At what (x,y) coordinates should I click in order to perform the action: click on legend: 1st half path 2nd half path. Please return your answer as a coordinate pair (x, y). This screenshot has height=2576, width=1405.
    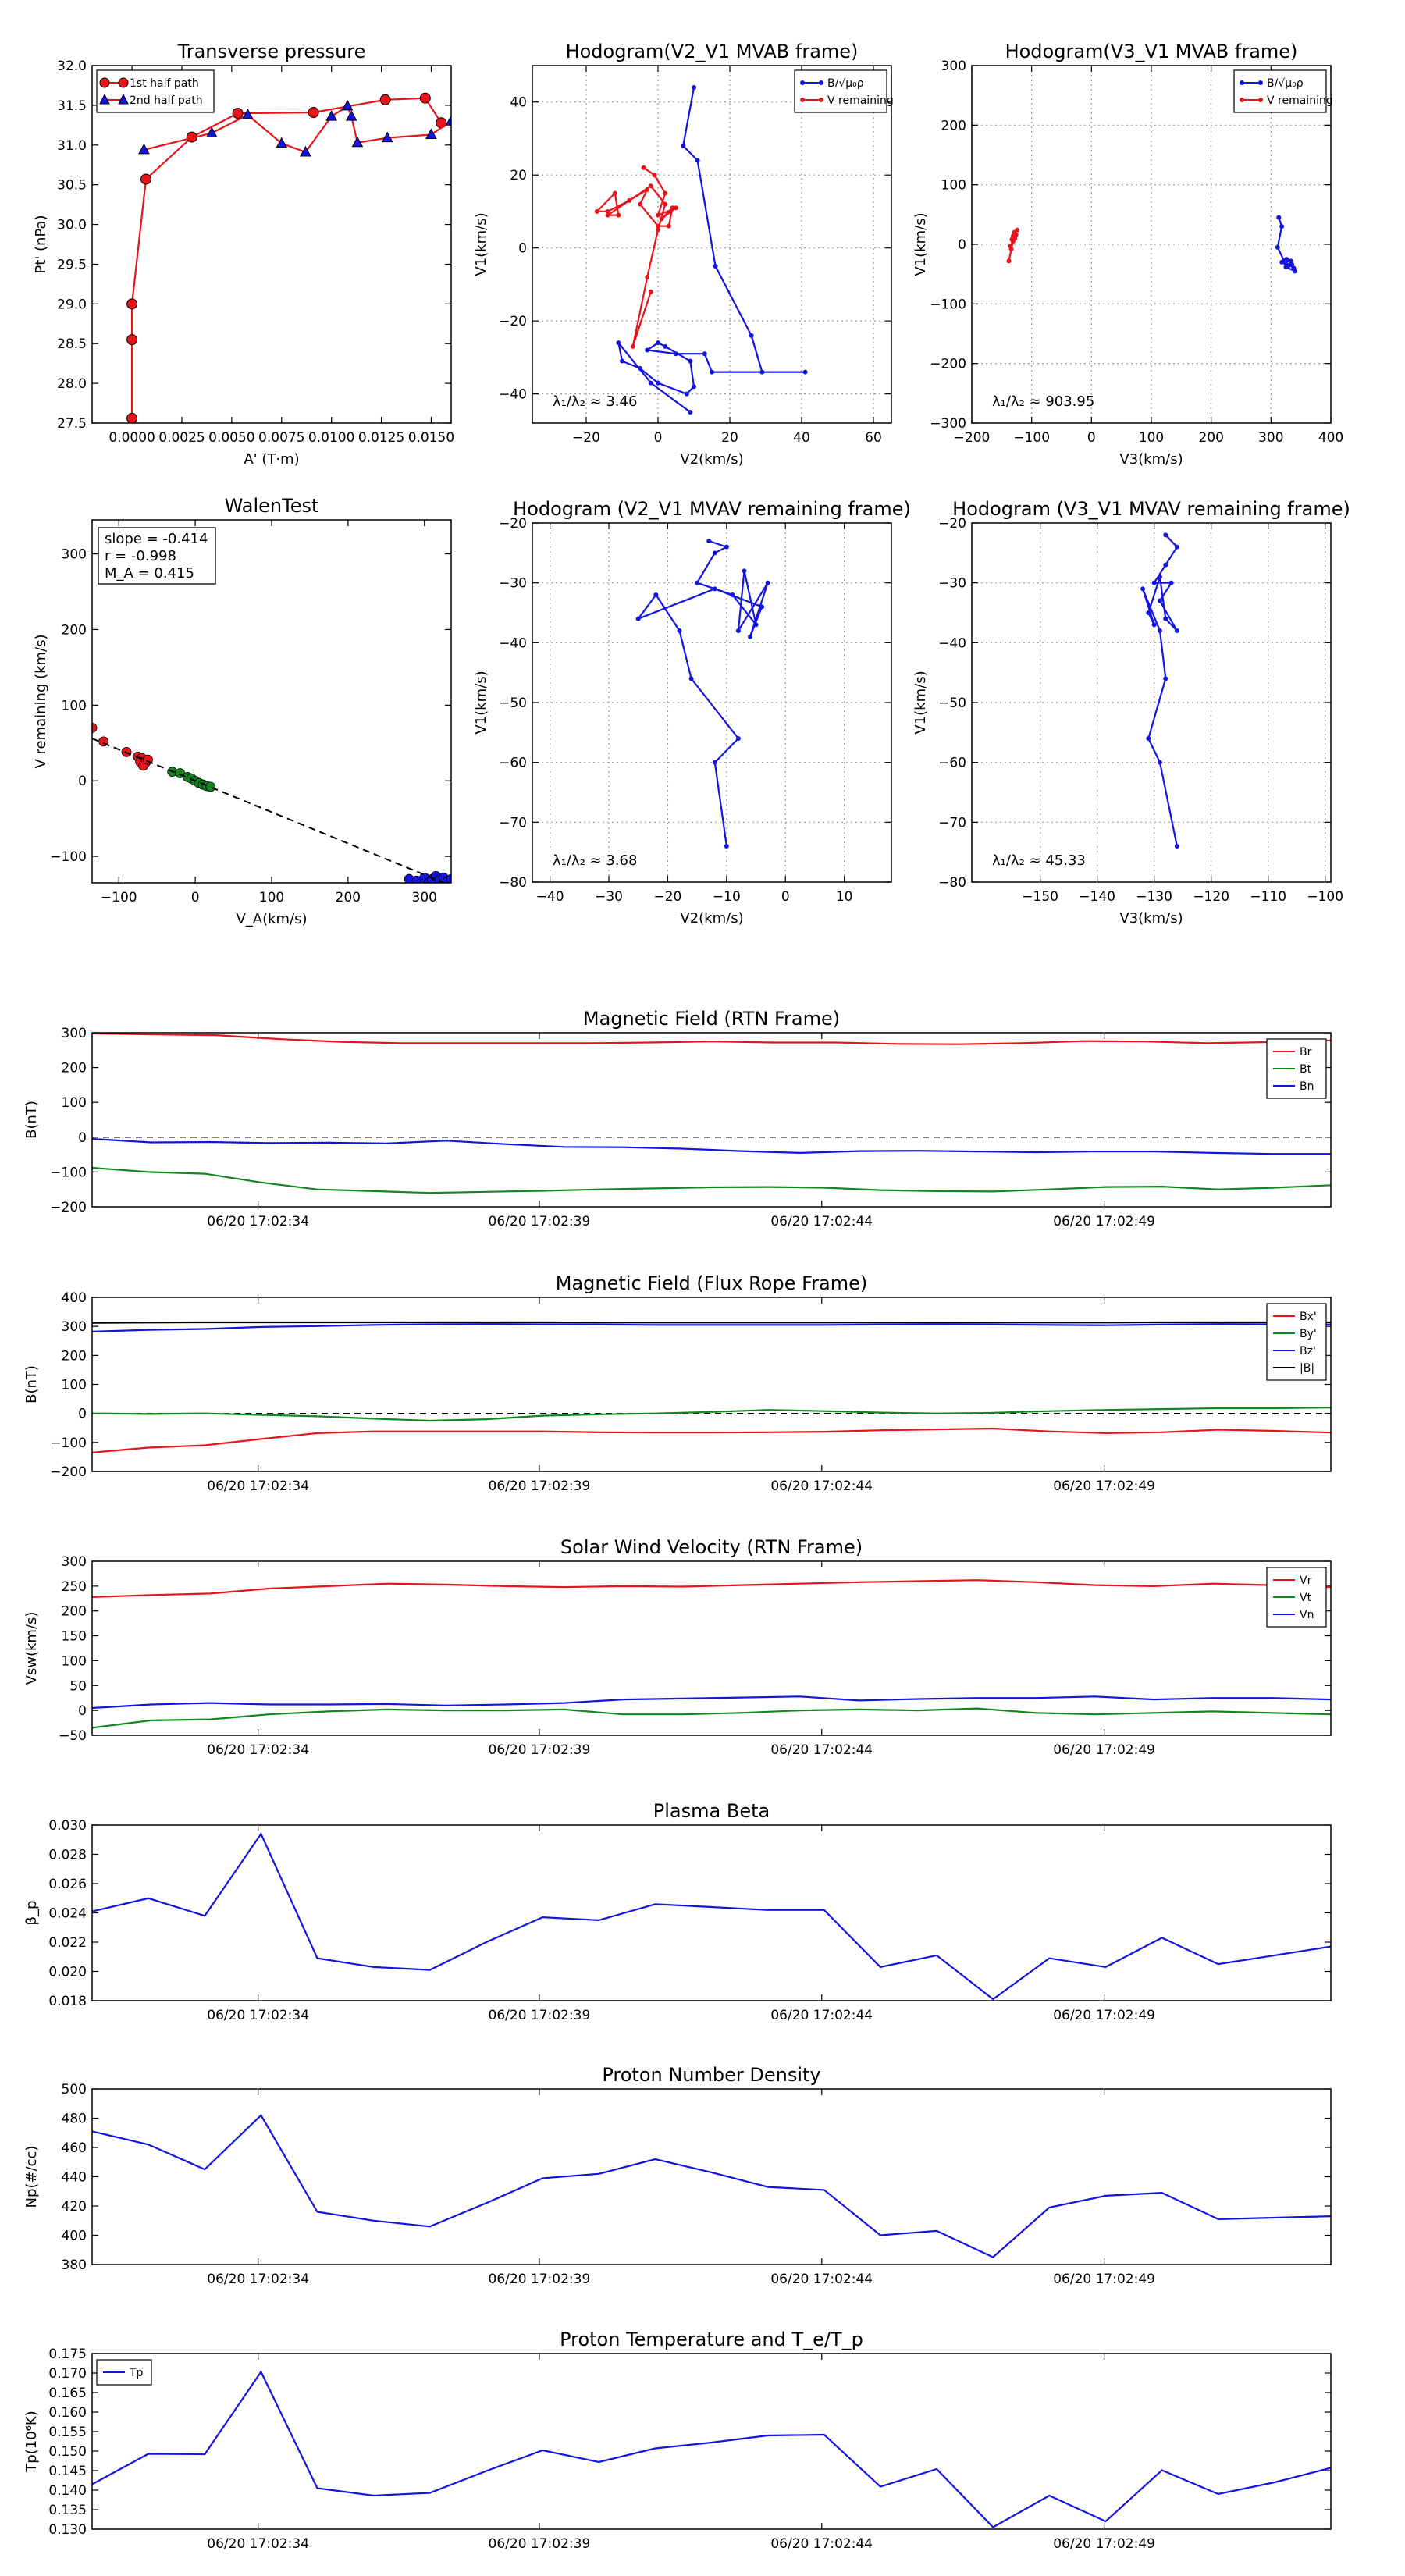
    Looking at the image, I should click on (155, 91).